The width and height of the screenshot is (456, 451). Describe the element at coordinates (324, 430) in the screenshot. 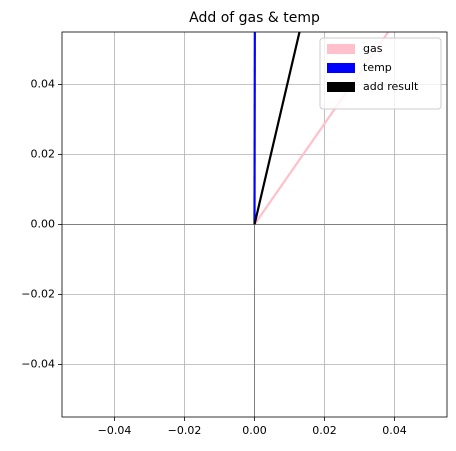

I see `x-tick-label: 0.02` at that location.